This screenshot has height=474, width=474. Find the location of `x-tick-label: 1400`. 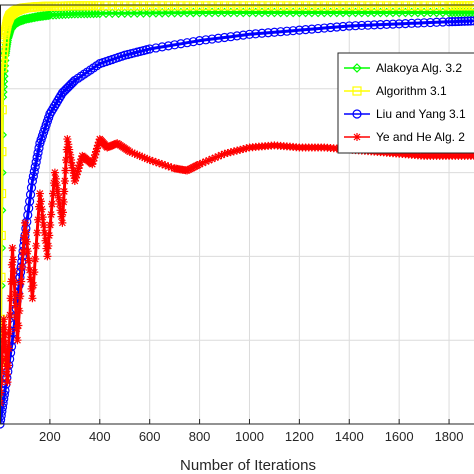

x-tick-label: 1400 is located at coordinates (349, 436).